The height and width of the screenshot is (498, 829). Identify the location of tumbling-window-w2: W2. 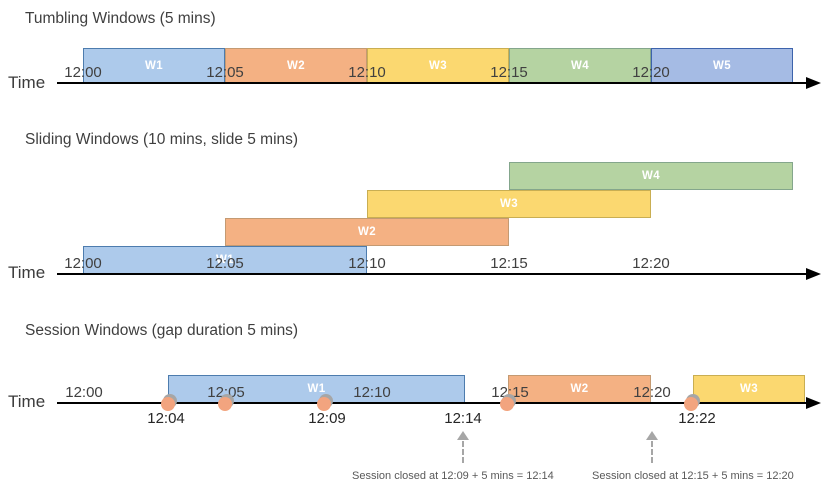
(296, 65).